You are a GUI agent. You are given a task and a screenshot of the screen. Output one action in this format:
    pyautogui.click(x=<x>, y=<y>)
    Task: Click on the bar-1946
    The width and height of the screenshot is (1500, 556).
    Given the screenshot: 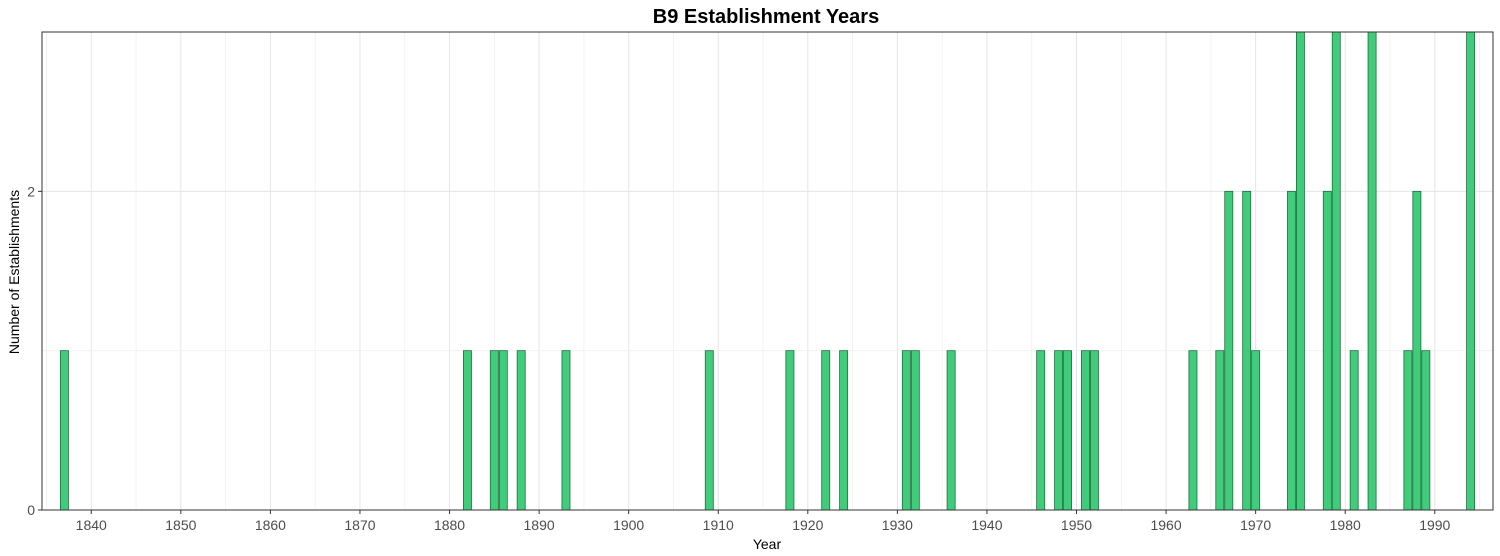 What is the action you would take?
    pyautogui.click(x=1041, y=430)
    